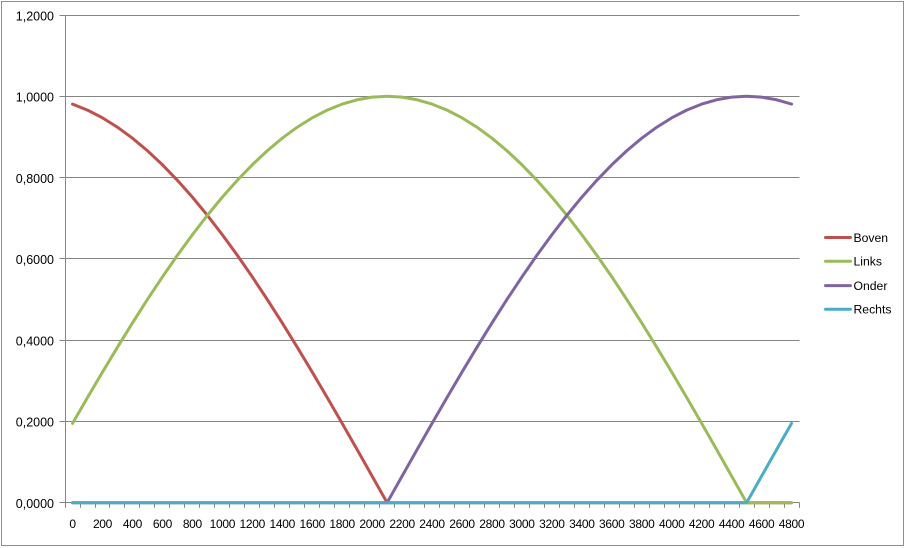  Describe the element at coordinates (462, 524) in the screenshot. I see `svg-text: 2600` at that location.